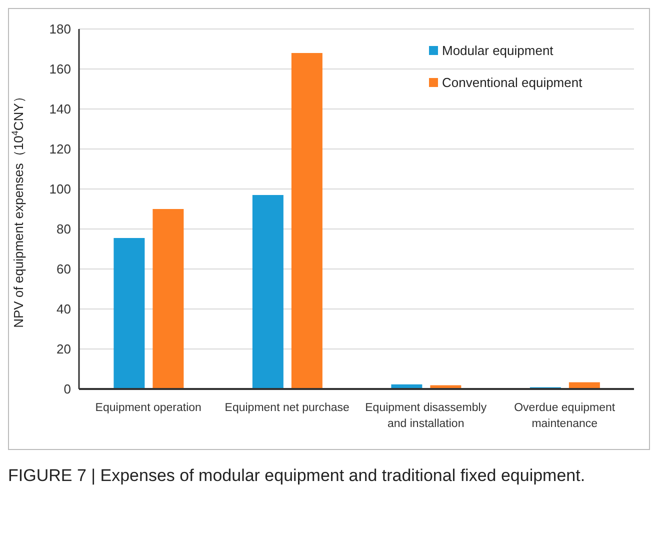 The height and width of the screenshot is (548, 665). I want to click on y-tick-label: 60, so click(63, 269).